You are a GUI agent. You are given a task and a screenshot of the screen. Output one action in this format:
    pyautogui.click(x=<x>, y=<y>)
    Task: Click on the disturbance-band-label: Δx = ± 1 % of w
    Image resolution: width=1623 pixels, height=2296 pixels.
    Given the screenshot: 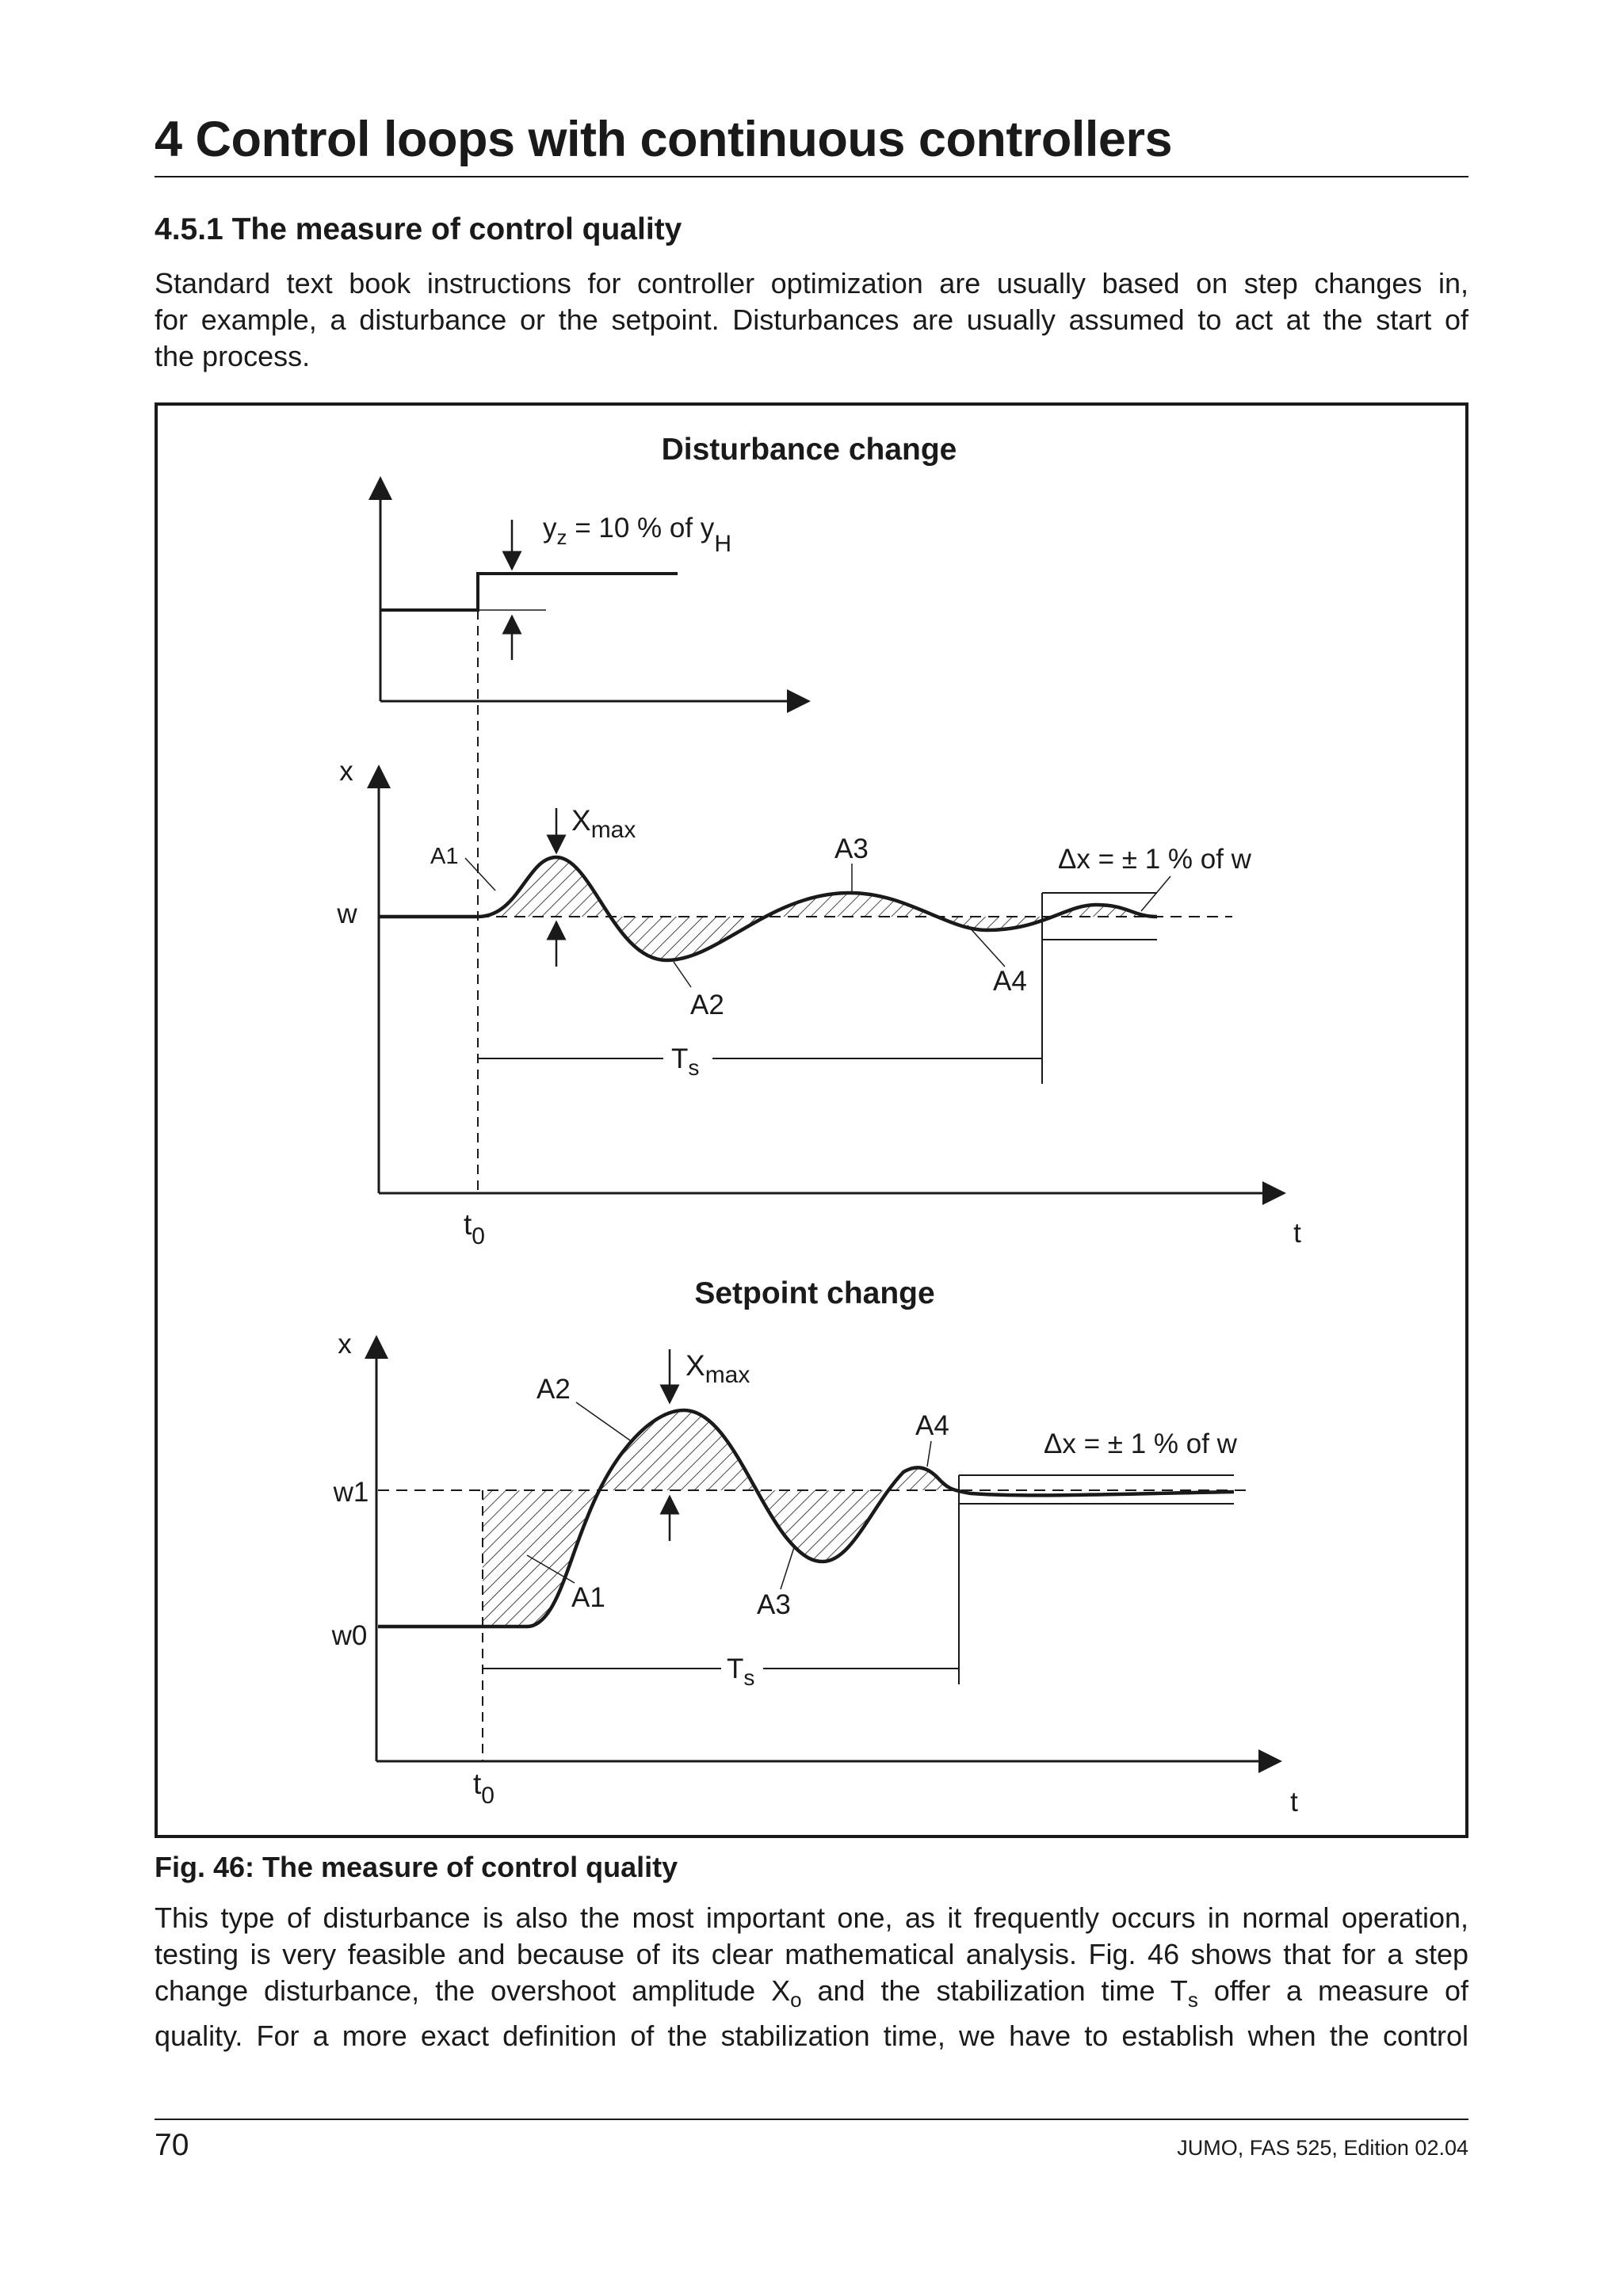 What is the action you would take?
    pyautogui.click(x=1155, y=859)
    